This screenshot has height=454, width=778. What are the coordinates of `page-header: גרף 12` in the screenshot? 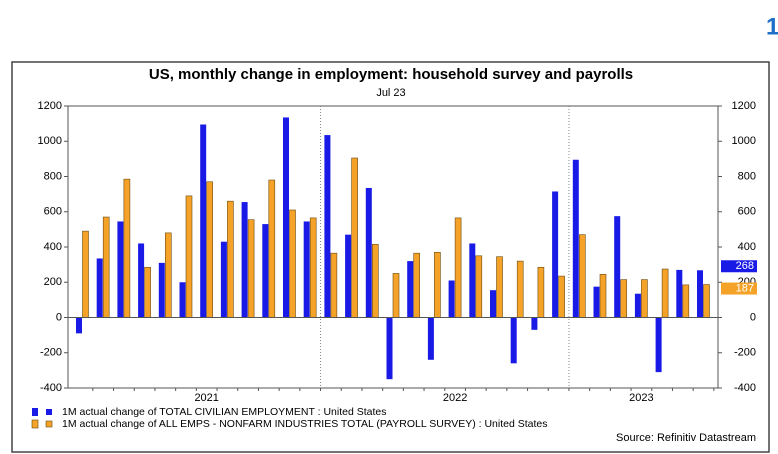 It's located at (772, 26).